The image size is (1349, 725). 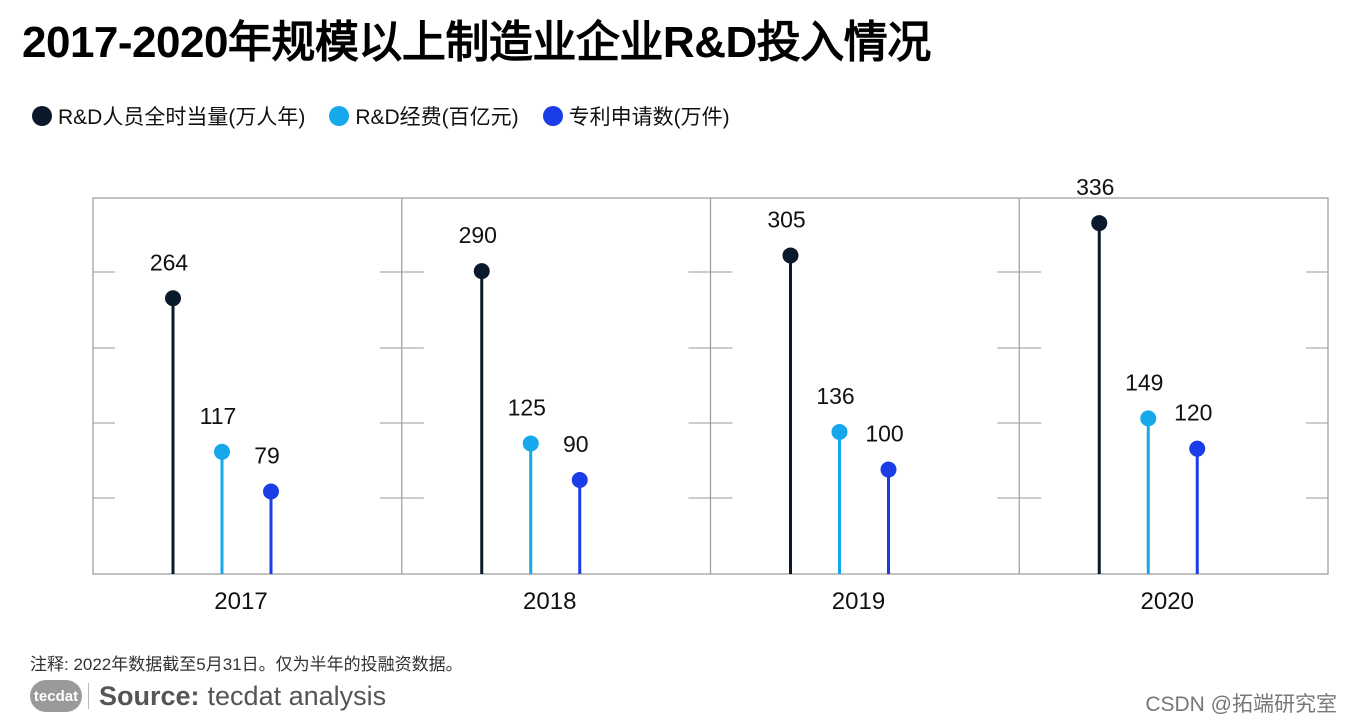 I want to click on x-tick-label: 2017, so click(x=240, y=601).